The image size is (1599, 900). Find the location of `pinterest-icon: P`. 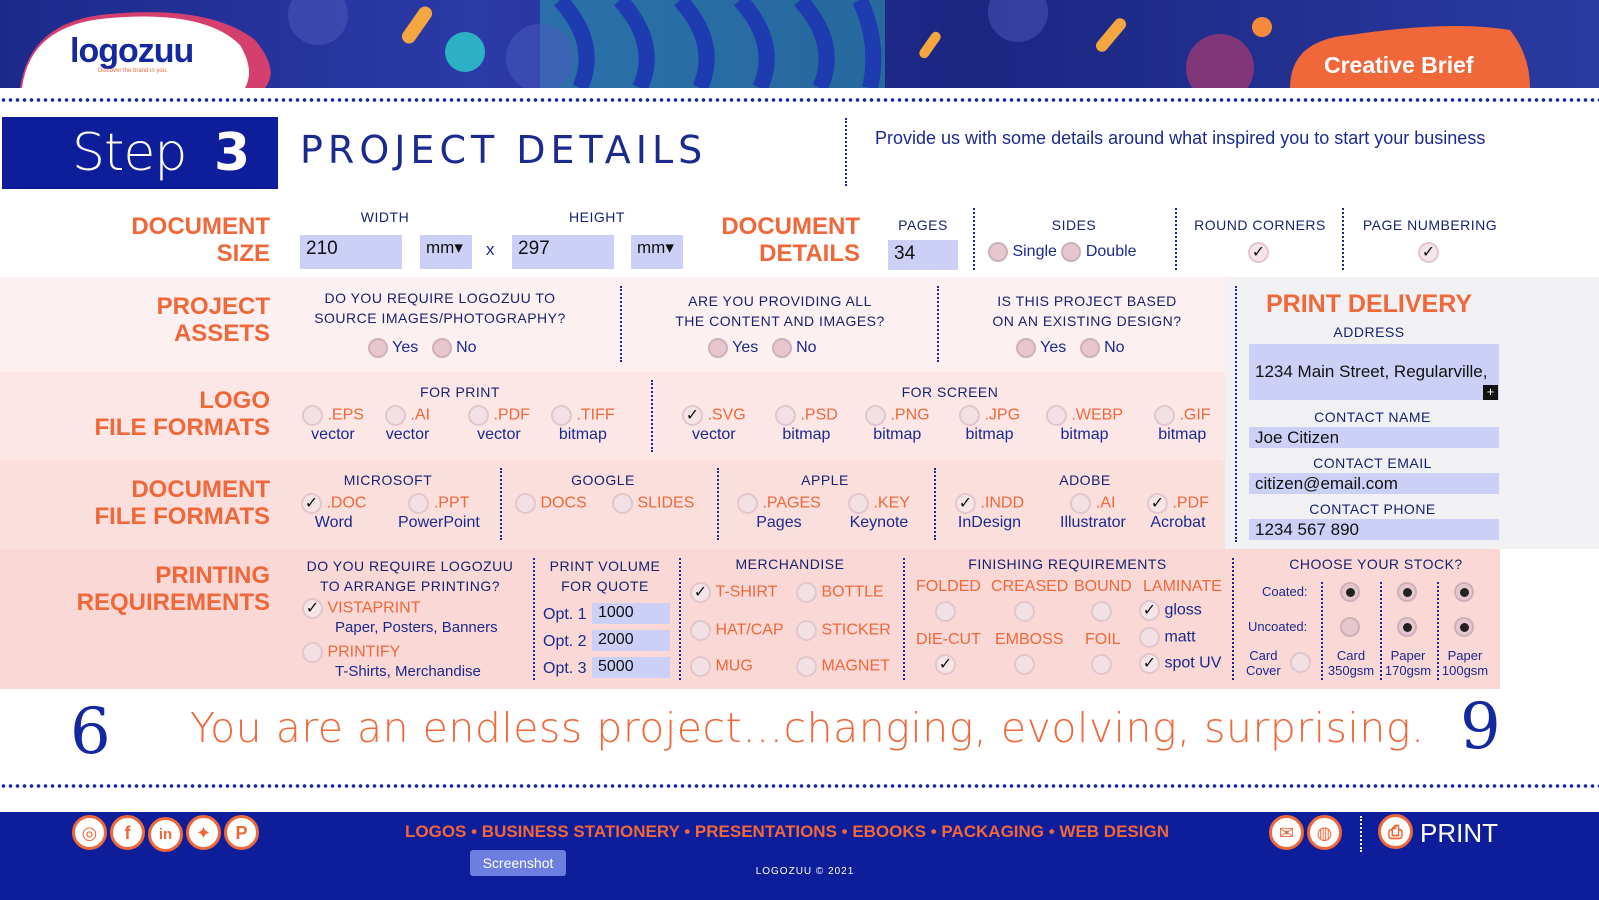

pinterest-icon: P is located at coordinates (241, 832).